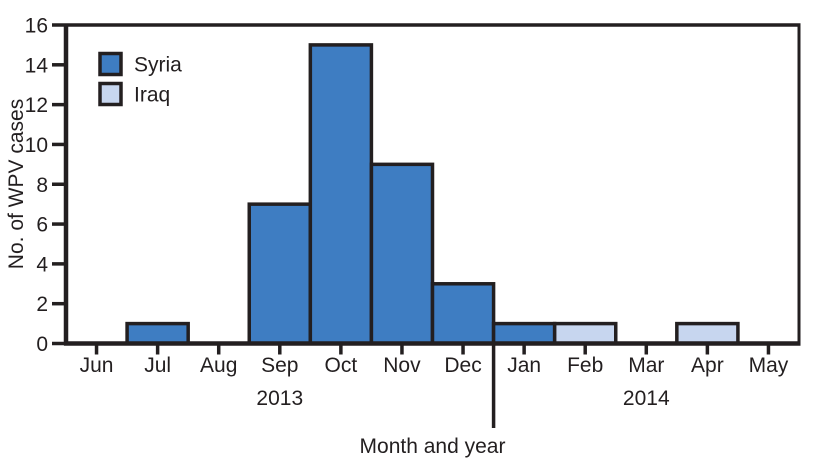 Image resolution: width=813 pixels, height=461 pixels. Describe the element at coordinates (769, 365) in the screenshot. I see `x-tick-label-may: May` at that location.